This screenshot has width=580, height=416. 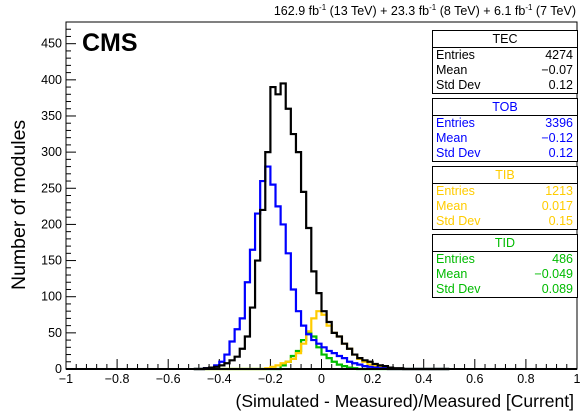 What do you see at coordinates (433, 7) in the screenshot?
I see `superscript-1: -1` at bounding box center [433, 7].